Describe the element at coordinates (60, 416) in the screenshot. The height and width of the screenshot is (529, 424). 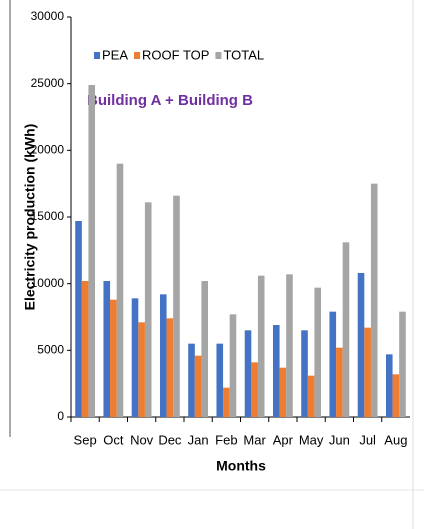
I see `y-tick-label: 0` at that location.